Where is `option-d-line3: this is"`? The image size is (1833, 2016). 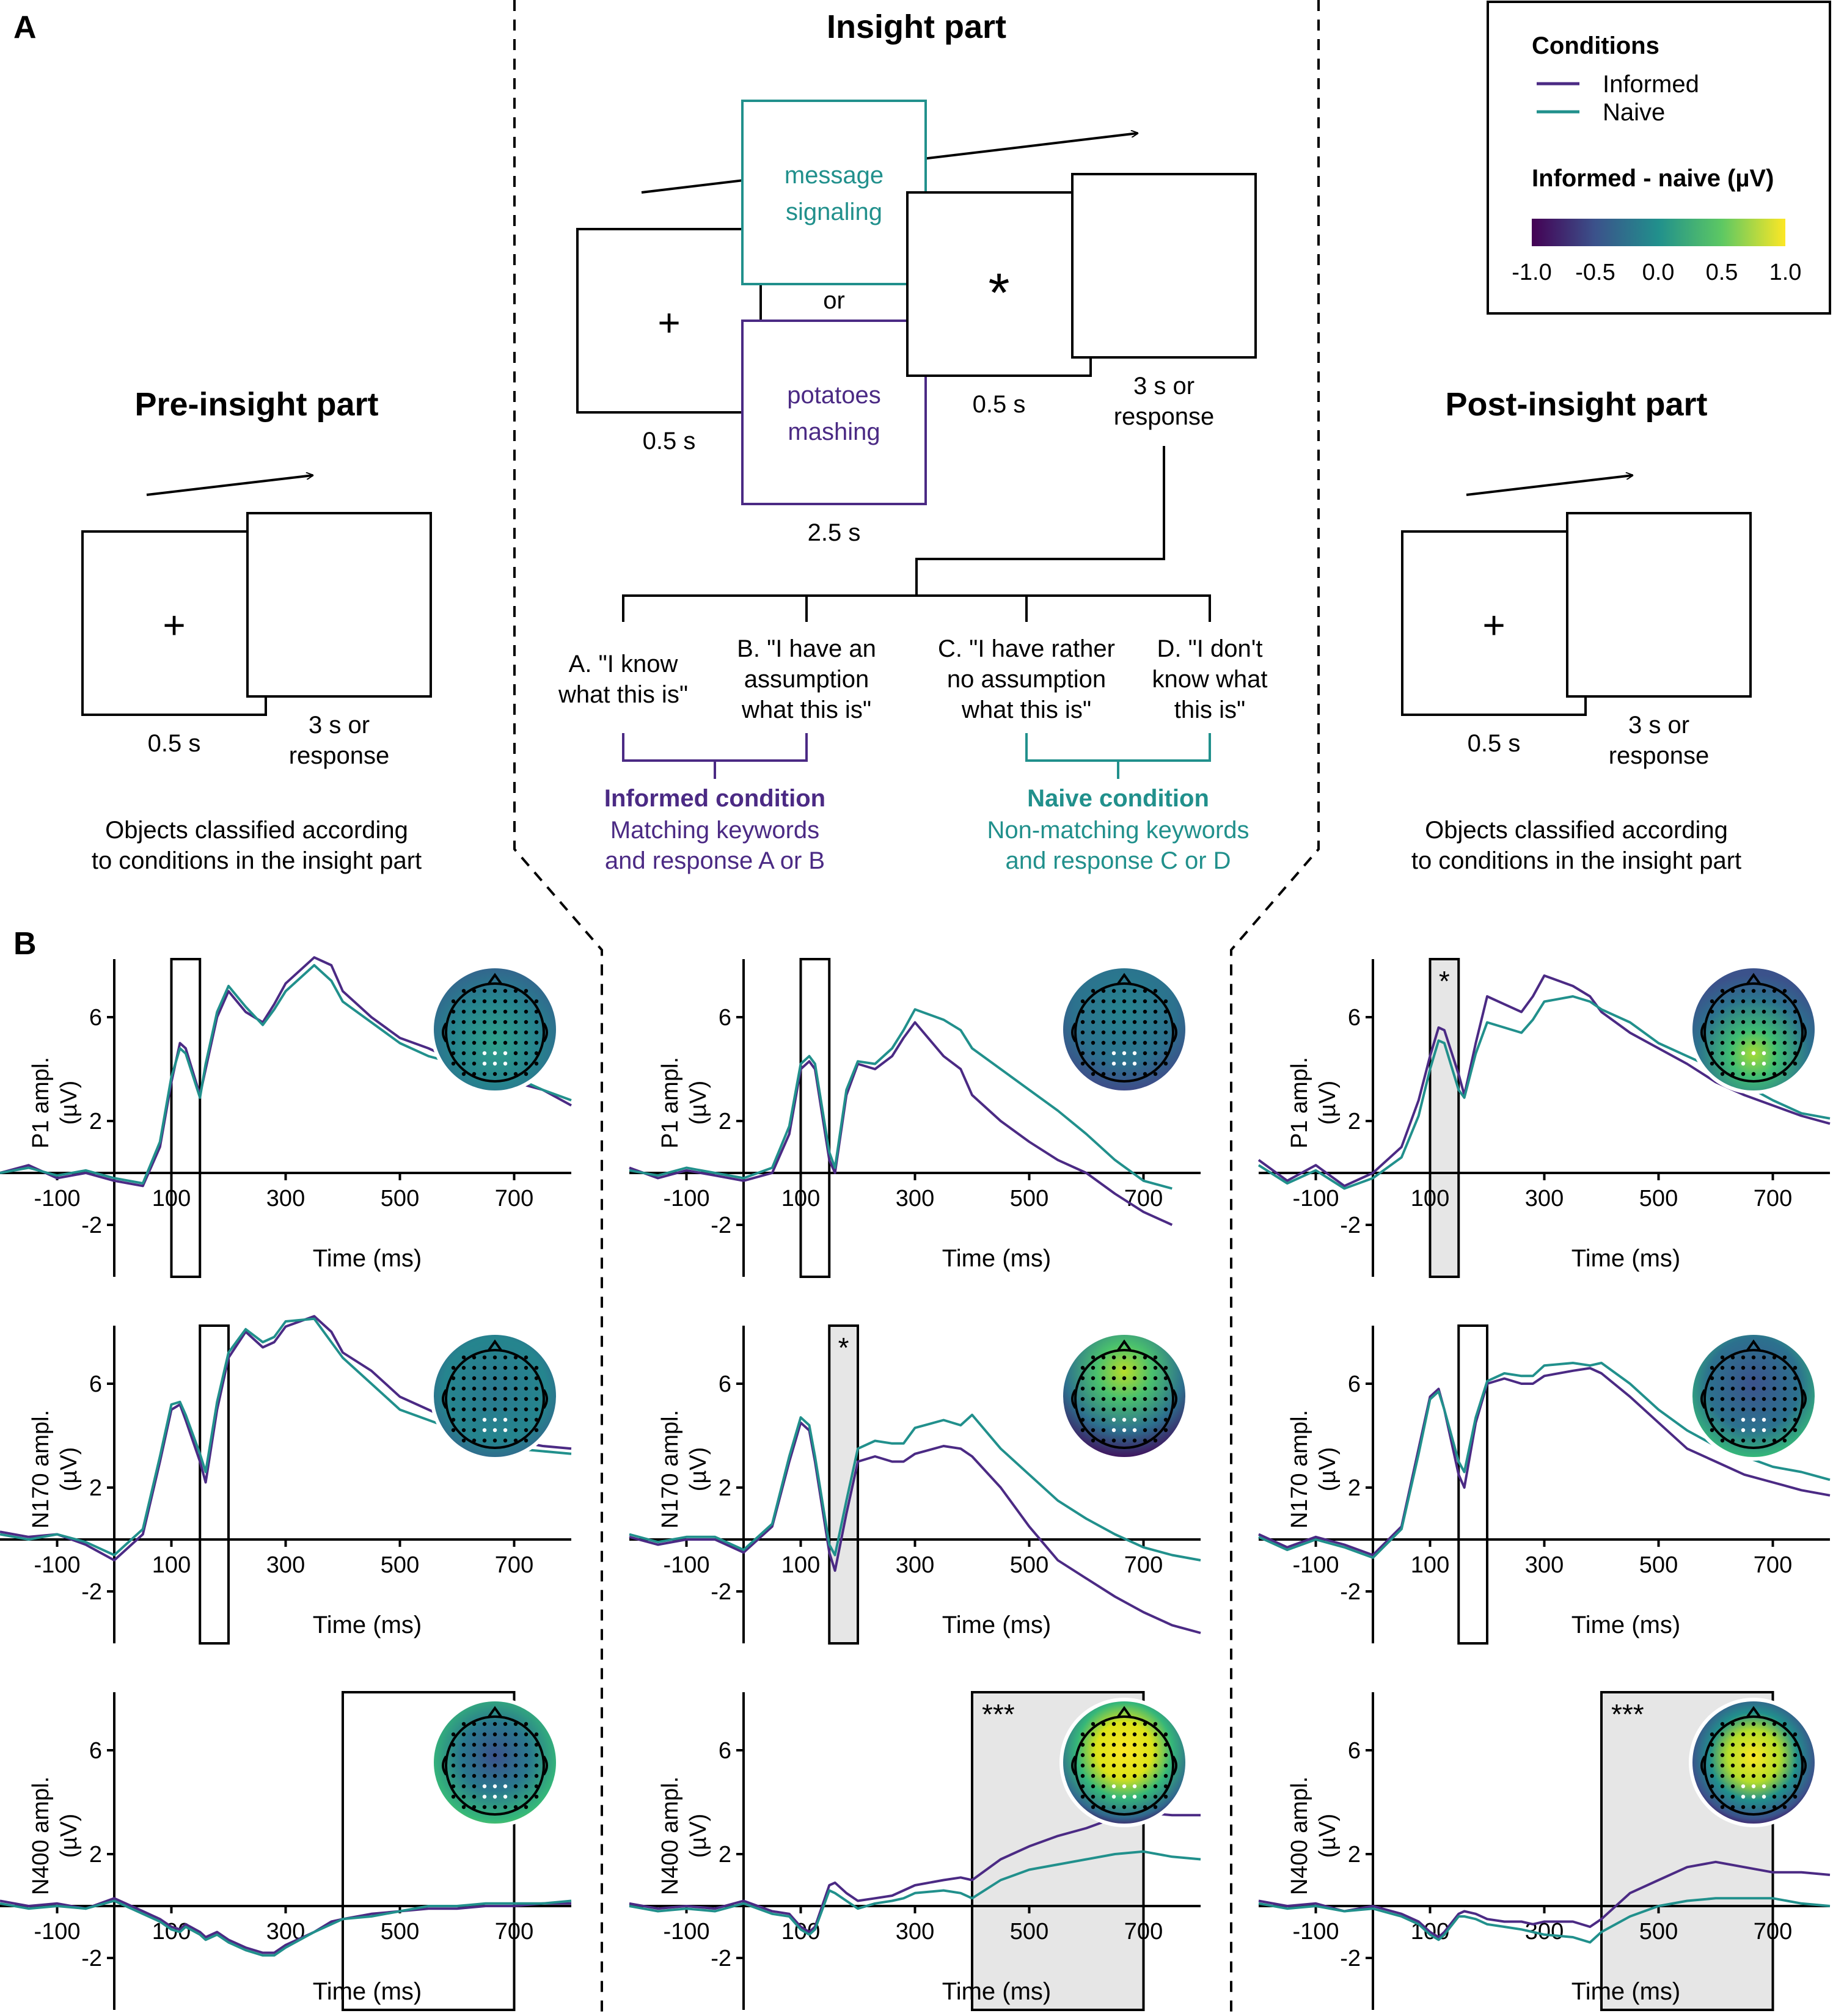 option-d-line3: this is" is located at coordinates (1209, 709).